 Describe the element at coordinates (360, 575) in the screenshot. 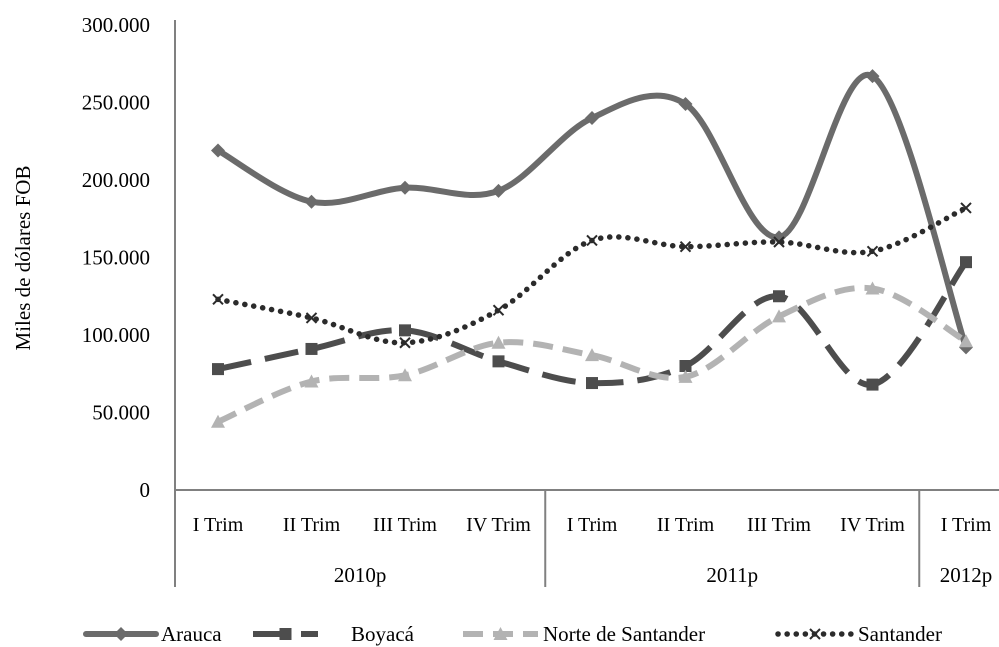

I see `group-label: 2010p` at that location.